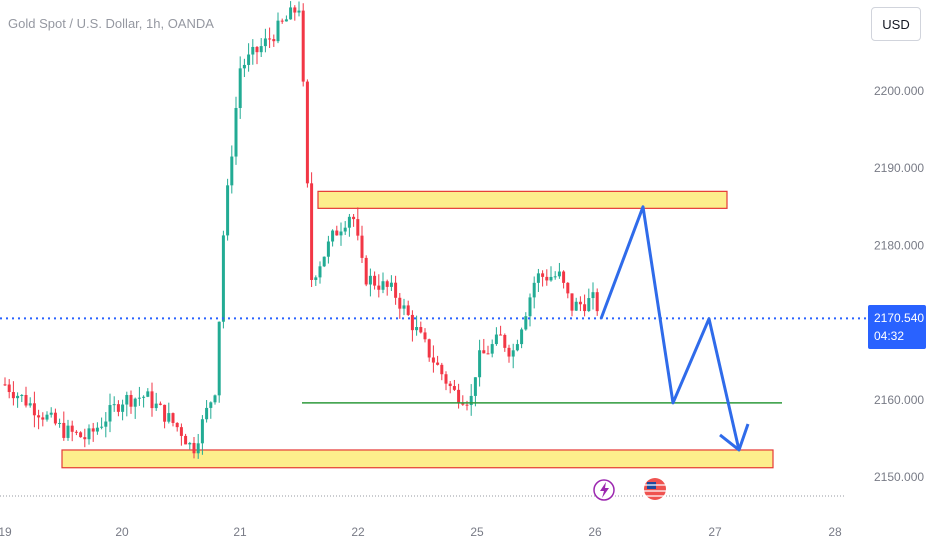 The image size is (932, 550). I want to click on y-tick-label: 2160.000, so click(899, 400).